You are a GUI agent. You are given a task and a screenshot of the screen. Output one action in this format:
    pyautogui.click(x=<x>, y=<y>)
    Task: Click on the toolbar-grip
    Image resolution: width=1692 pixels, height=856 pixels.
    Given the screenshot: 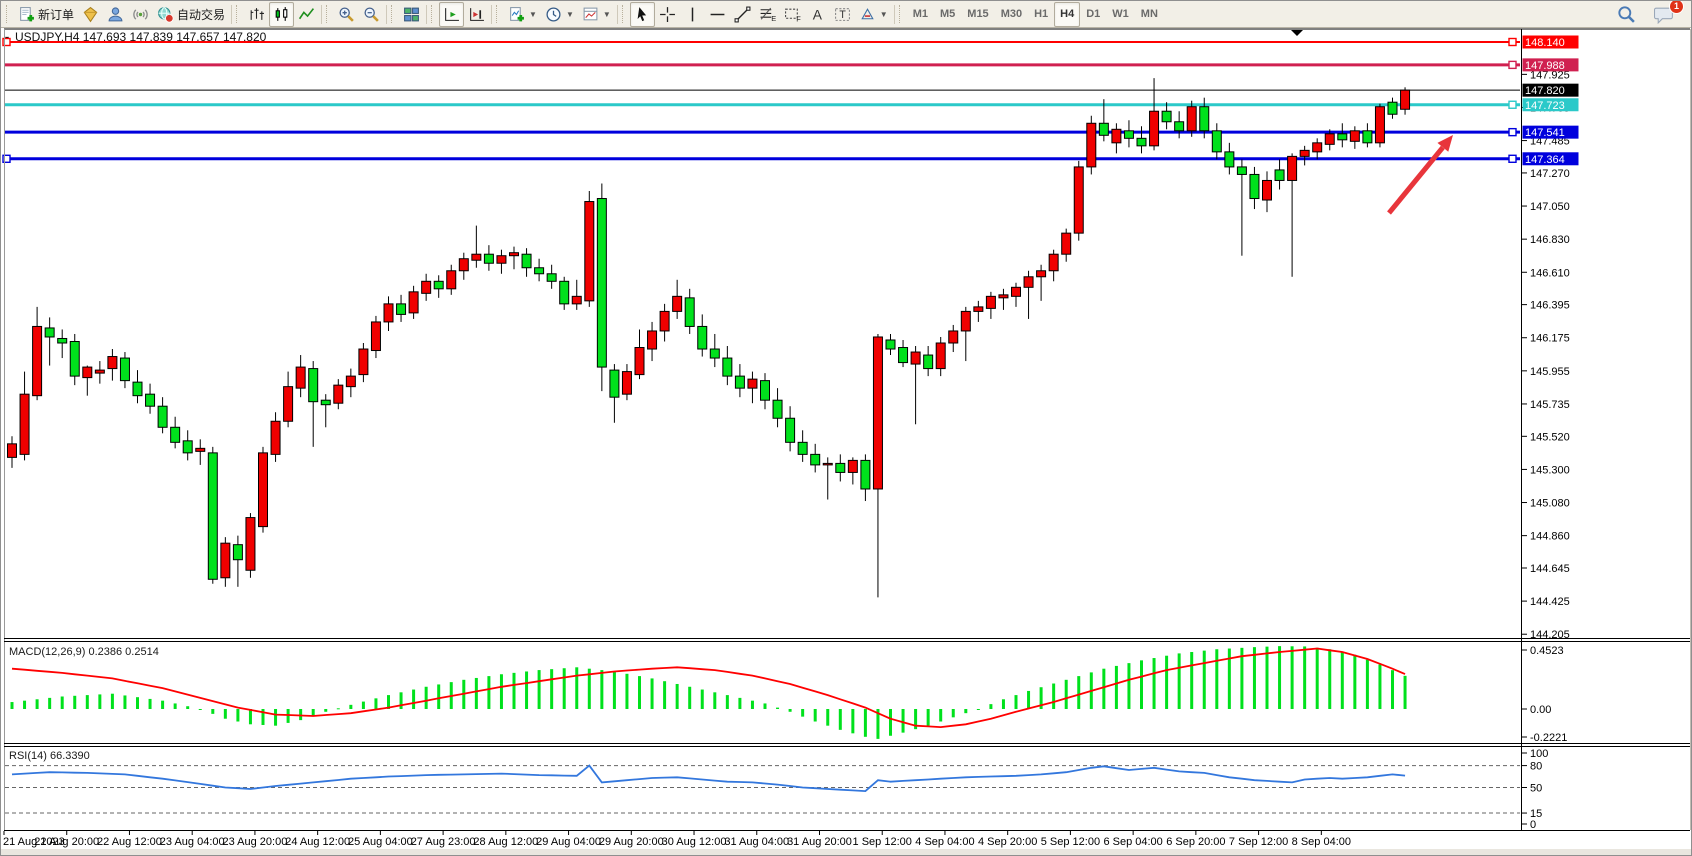 What is the action you would take?
    pyautogui.click(x=433, y=14)
    